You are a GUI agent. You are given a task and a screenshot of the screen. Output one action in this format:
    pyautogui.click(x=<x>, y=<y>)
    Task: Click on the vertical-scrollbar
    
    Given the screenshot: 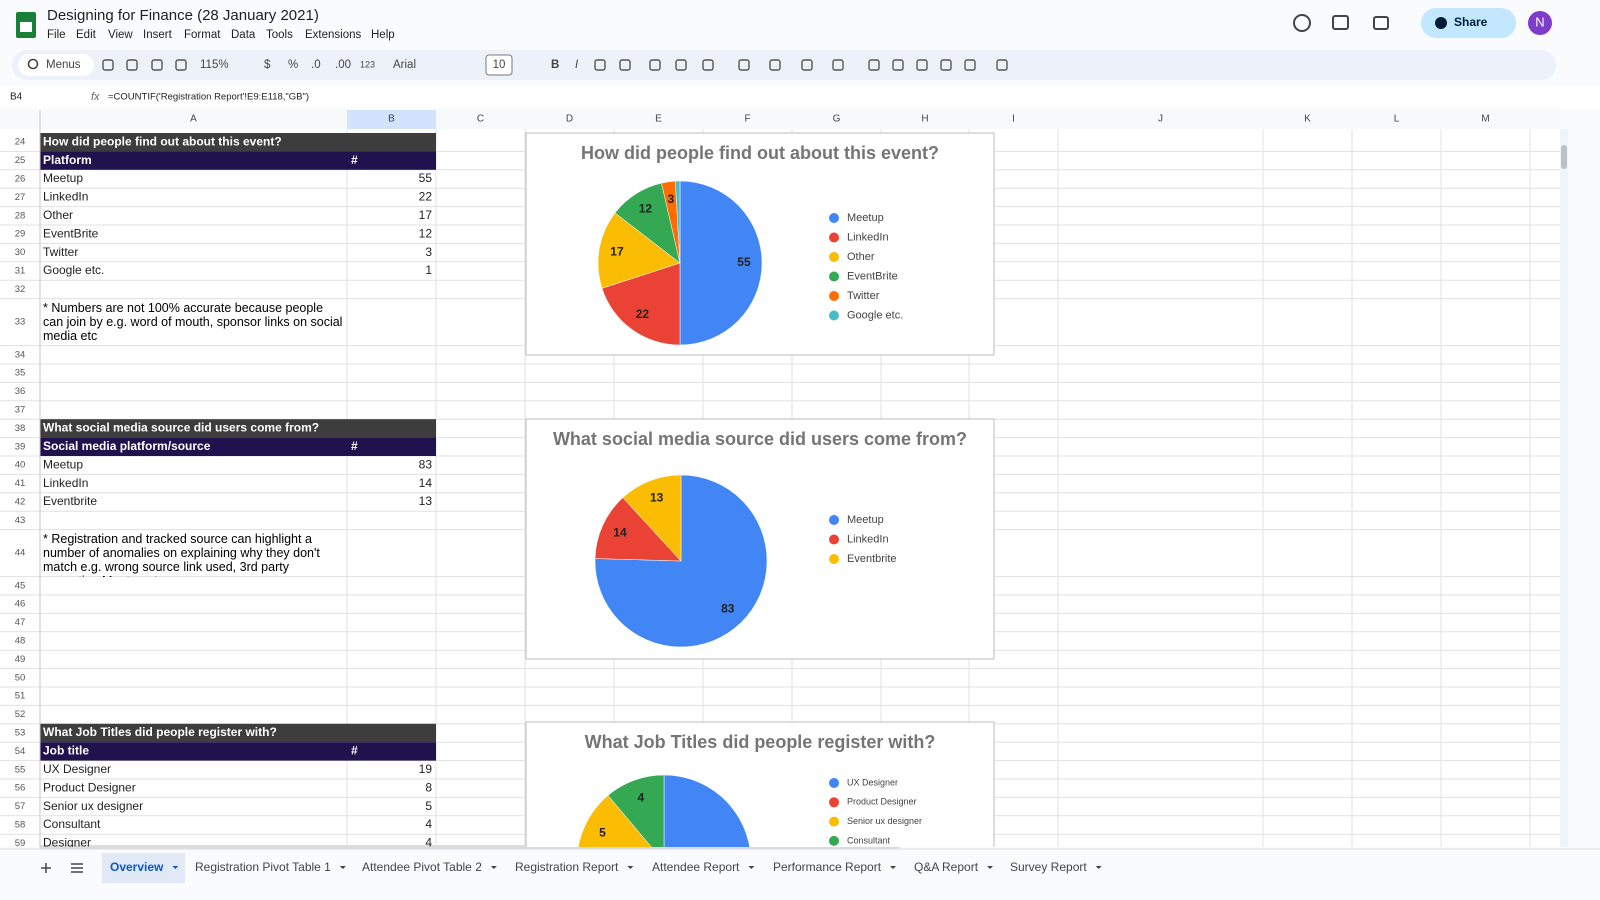 What is the action you would take?
    pyautogui.click(x=1564, y=488)
    